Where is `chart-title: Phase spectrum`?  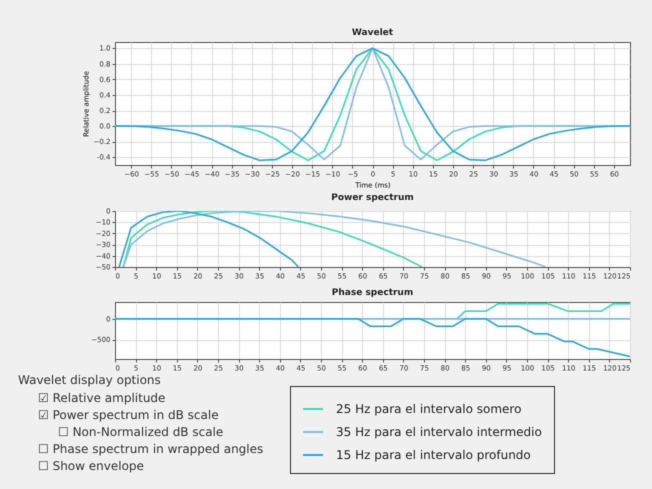 chart-title: Phase spectrum is located at coordinates (373, 293).